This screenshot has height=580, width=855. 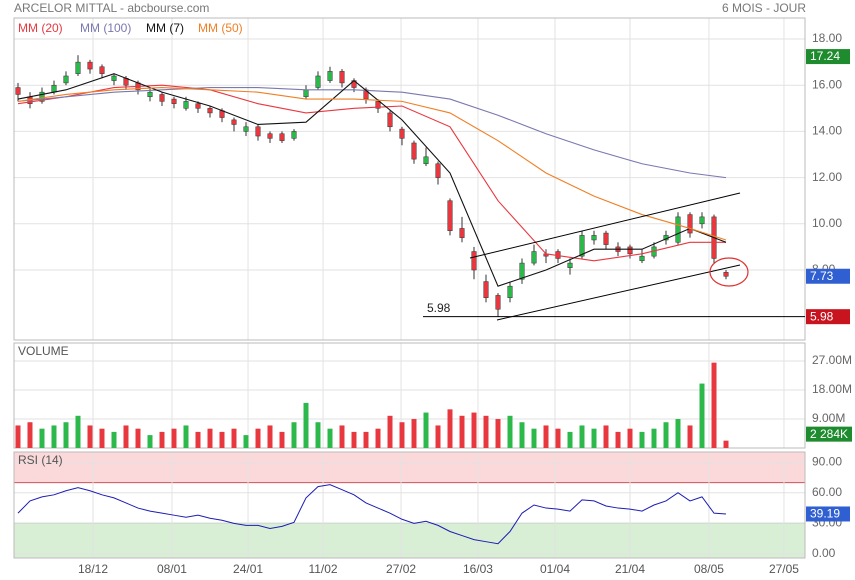 I want to click on trend-line, so click(x=618, y=292).